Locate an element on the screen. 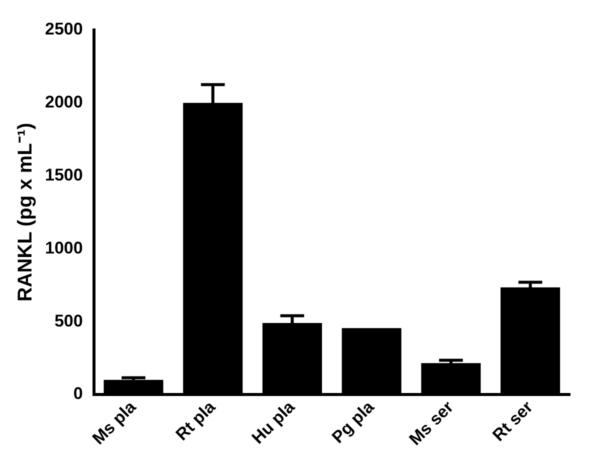 This screenshot has width=600, height=453. y-axis-title: RANKL (pg x mL⁻¹) is located at coordinates (25, 212).